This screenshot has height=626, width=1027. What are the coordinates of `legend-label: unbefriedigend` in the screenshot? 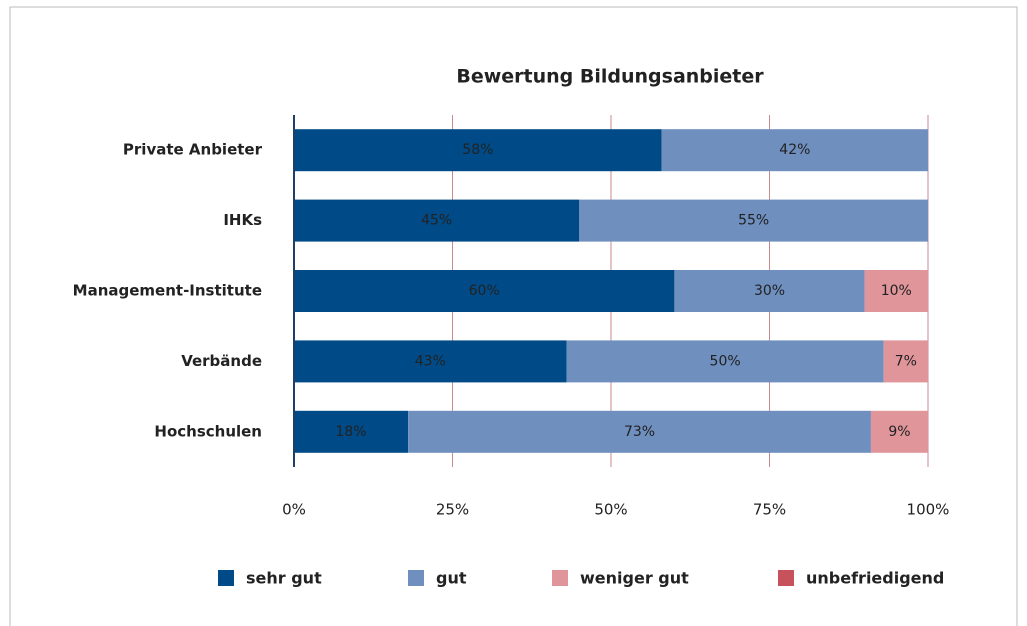 It's located at (875, 578).